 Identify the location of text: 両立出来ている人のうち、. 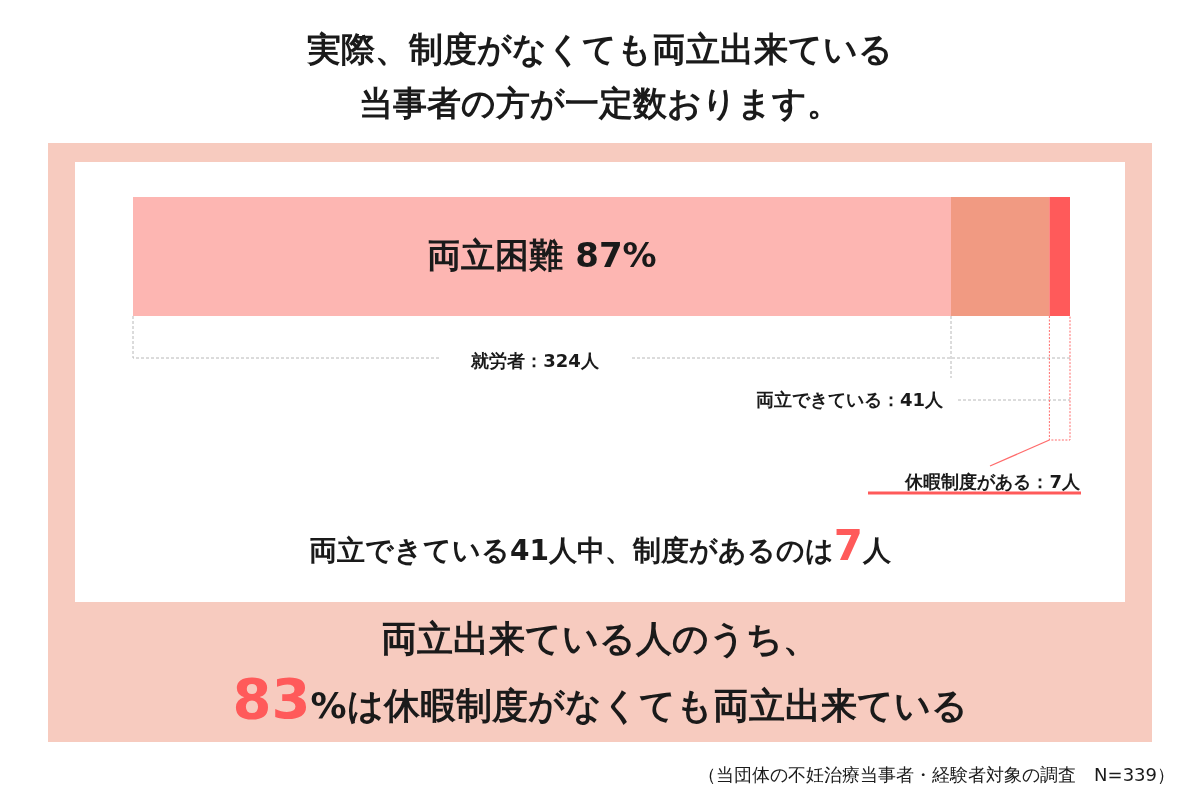
(600, 638).